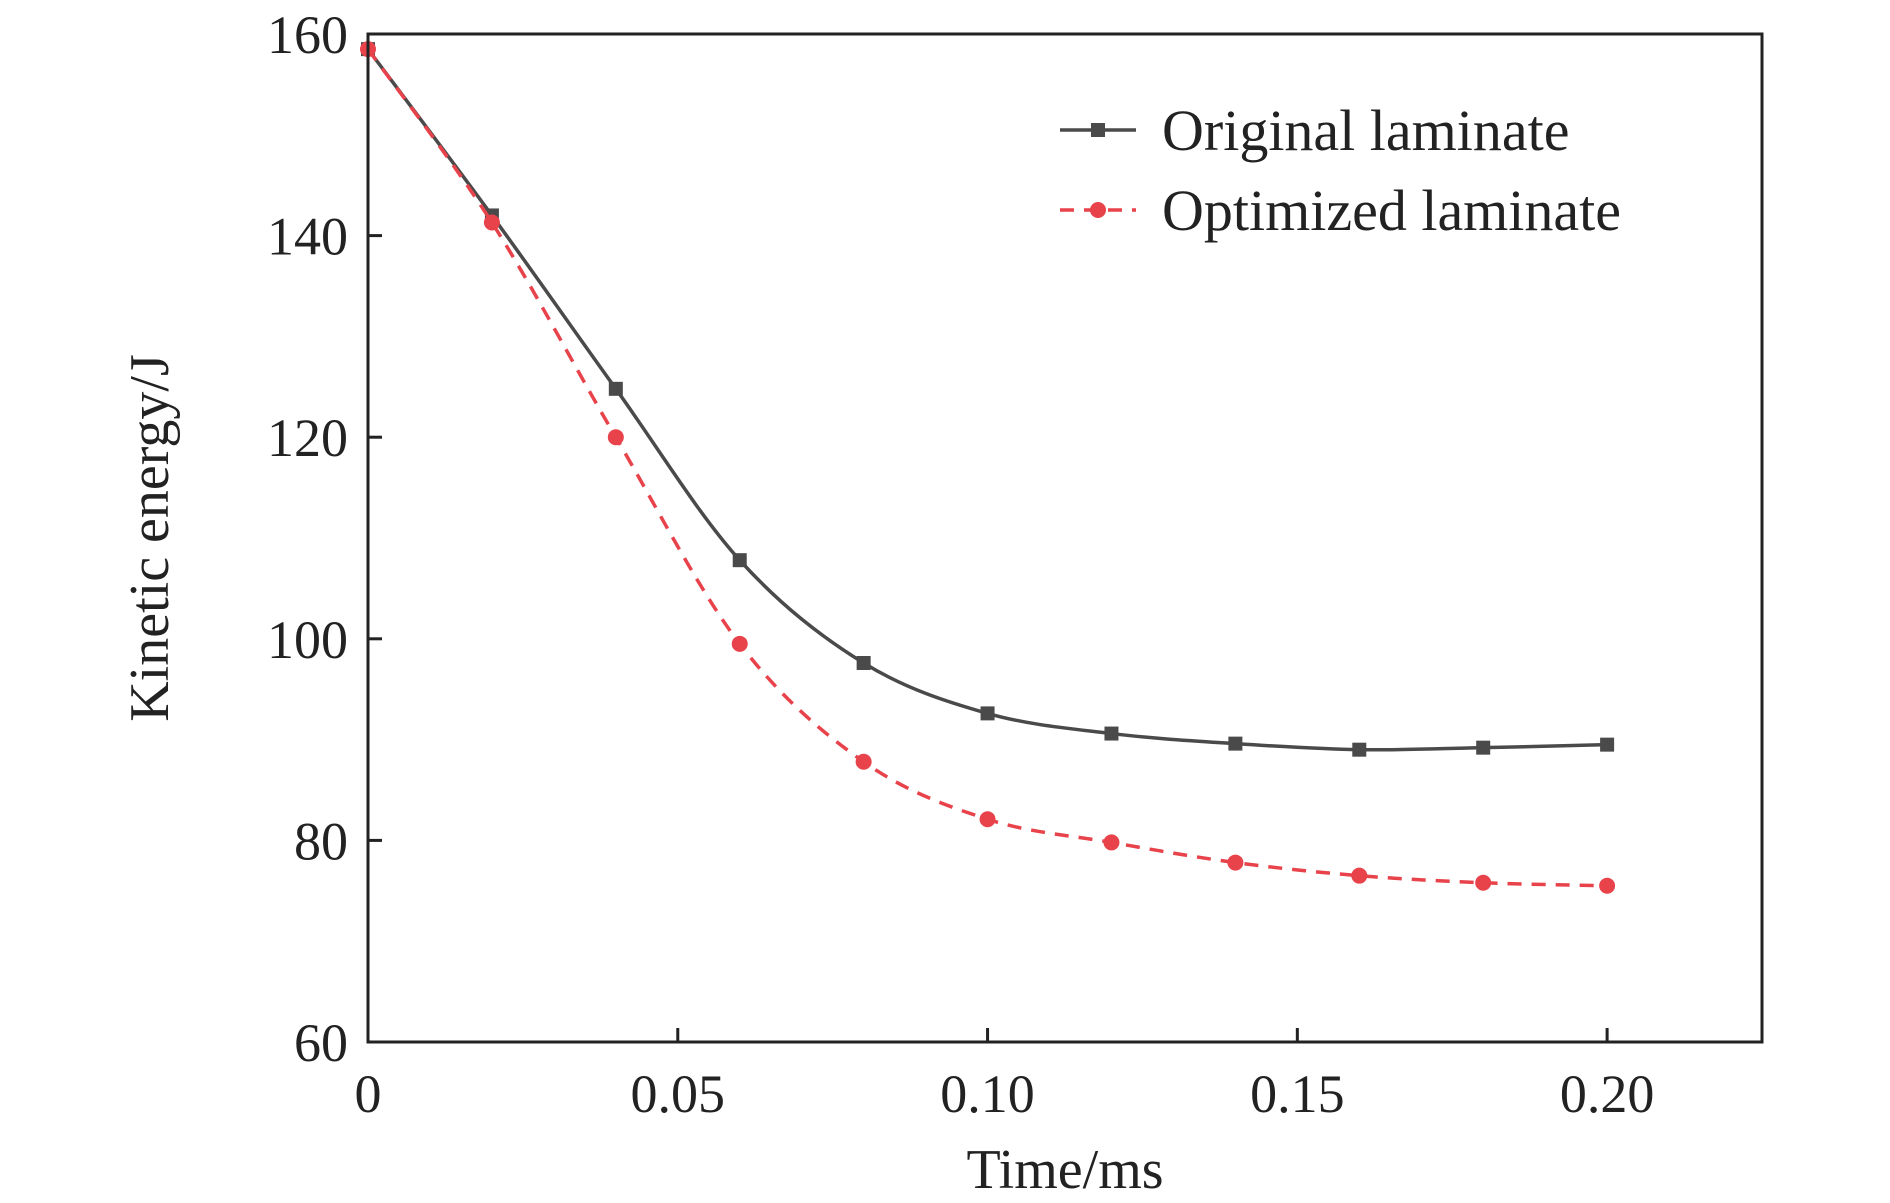 The width and height of the screenshot is (1890, 1203). What do you see at coordinates (307, 35) in the screenshot?
I see `y-tick-label-5: 160` at bounding box center [307, 35].